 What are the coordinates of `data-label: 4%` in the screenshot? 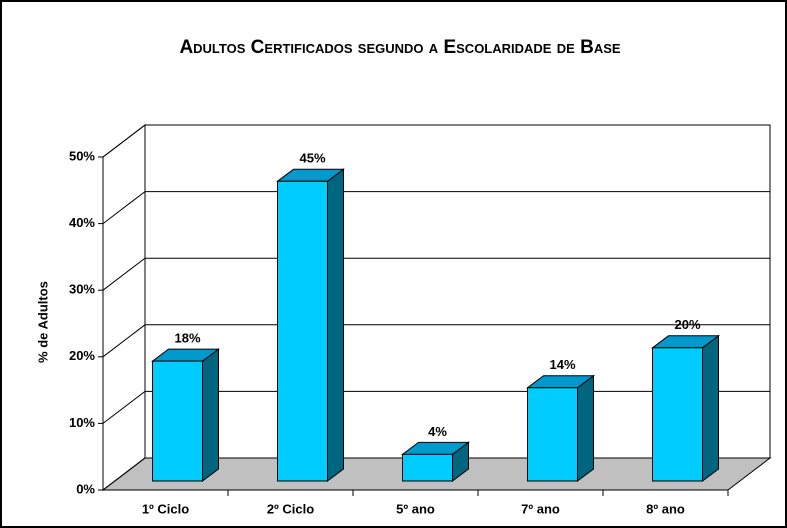 It's located at (437, 431).